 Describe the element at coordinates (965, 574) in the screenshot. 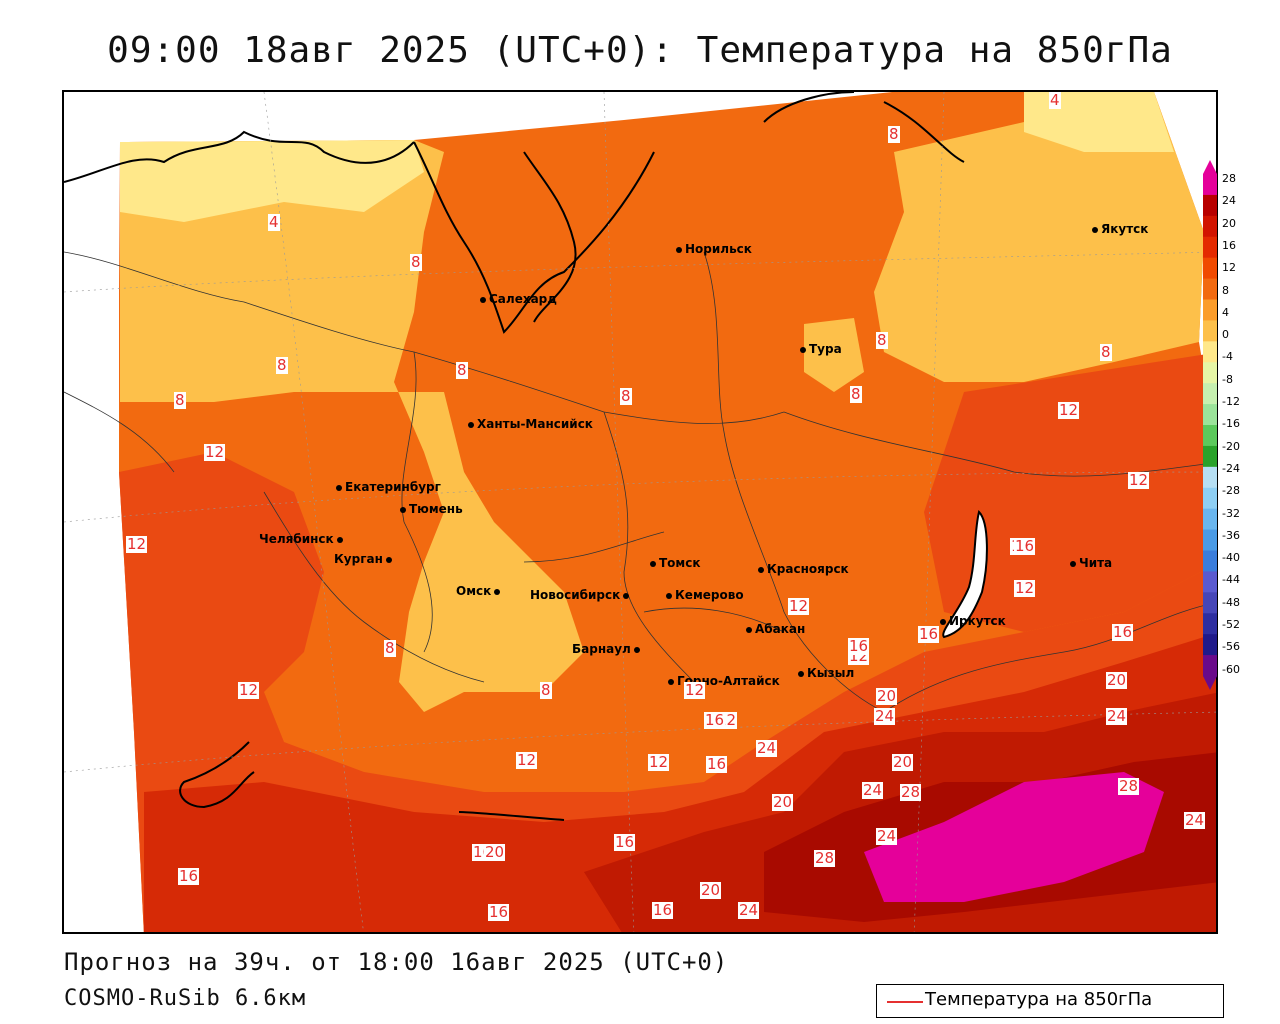

I see `lake-baikal` at that location.